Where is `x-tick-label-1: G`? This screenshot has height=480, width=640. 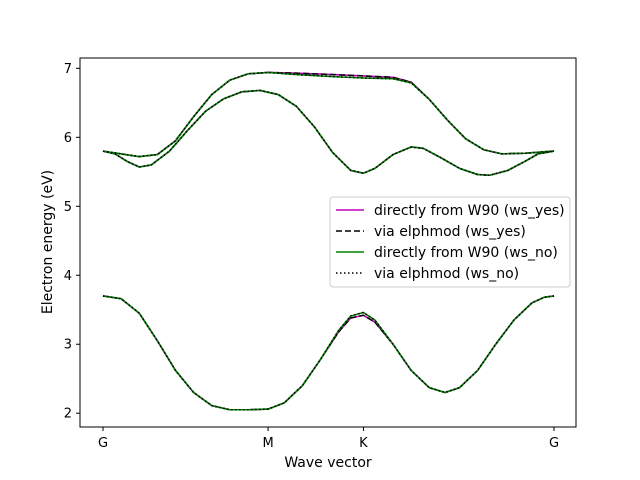
x-tick-label-1: G is located at coordinates (103, 443).